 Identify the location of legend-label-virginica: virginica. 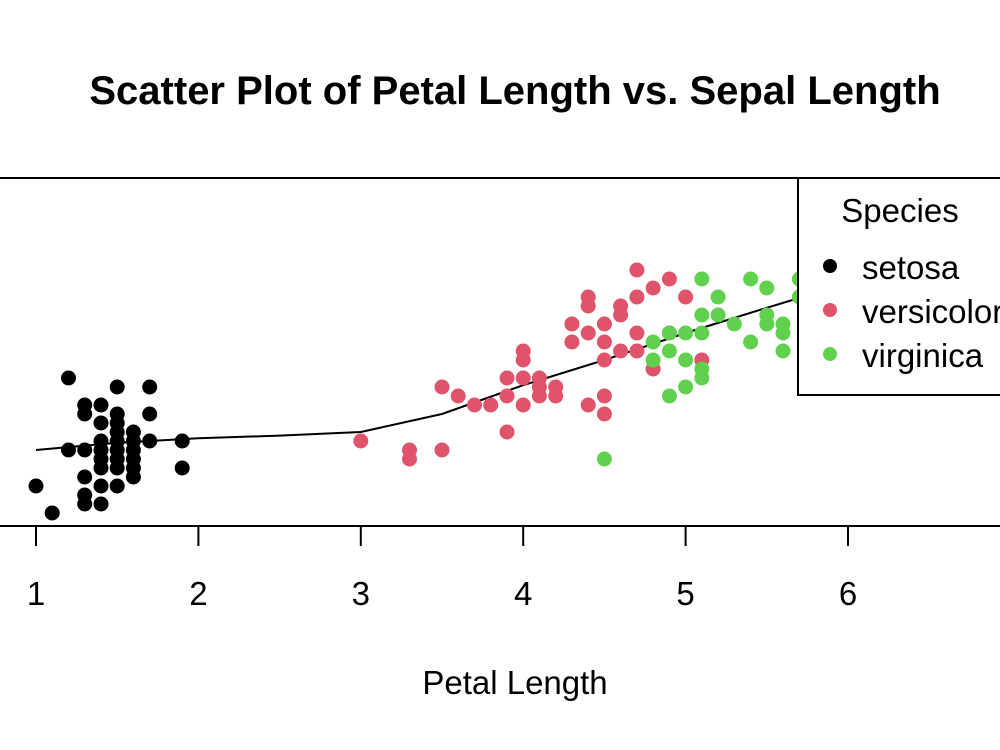
(923, 355).